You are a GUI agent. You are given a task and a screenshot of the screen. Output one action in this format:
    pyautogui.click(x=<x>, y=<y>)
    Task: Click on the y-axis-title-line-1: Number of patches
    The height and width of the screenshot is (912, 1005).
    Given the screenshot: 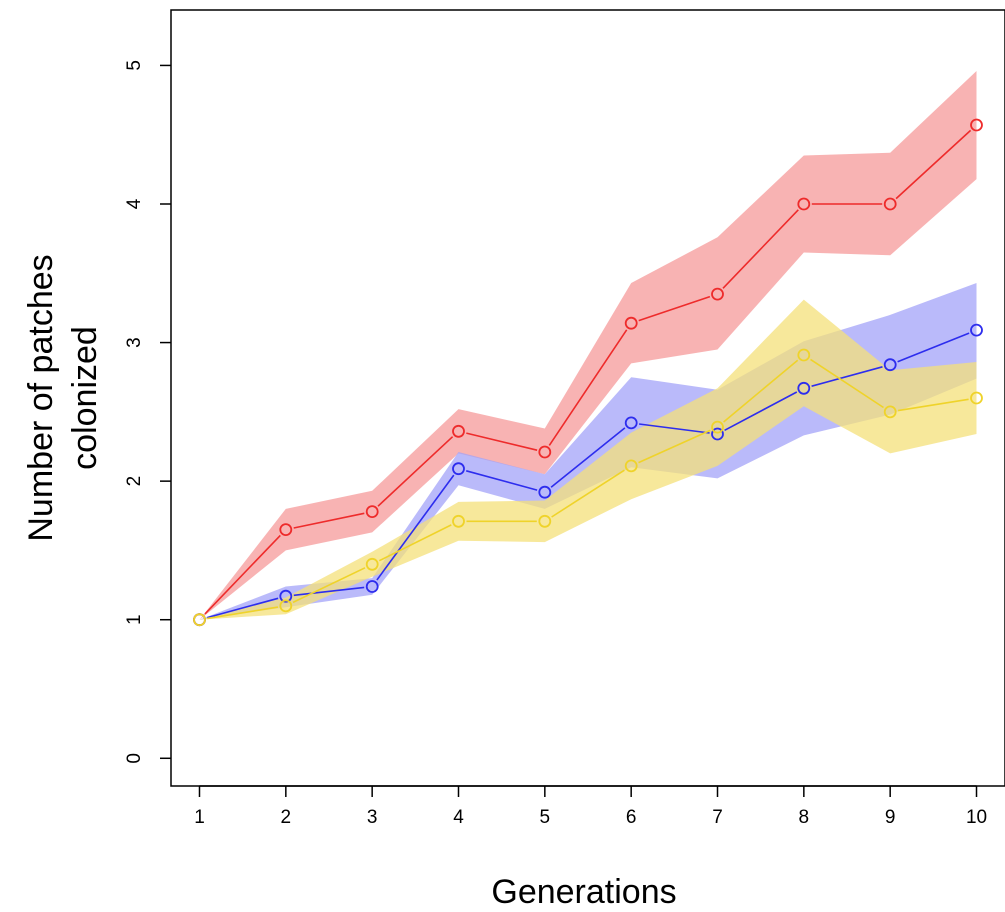 What is the action you would take?
    pyautogui.click(x=41, y=397)
    